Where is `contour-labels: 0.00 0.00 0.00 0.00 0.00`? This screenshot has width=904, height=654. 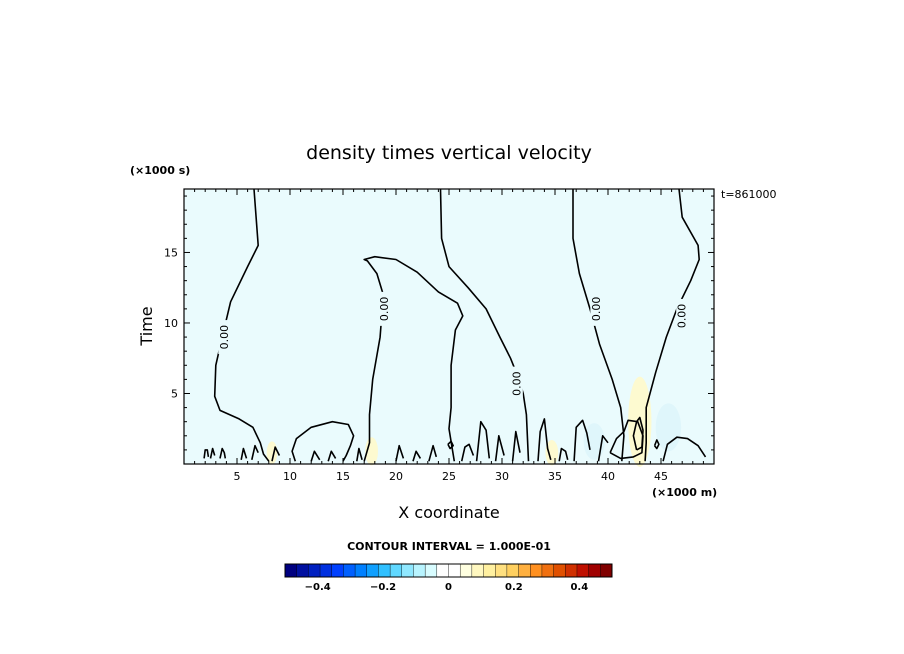
contour-labels: 0.00 0.00 0.00 0.00 0.00 is located at coordinates (453, 346).